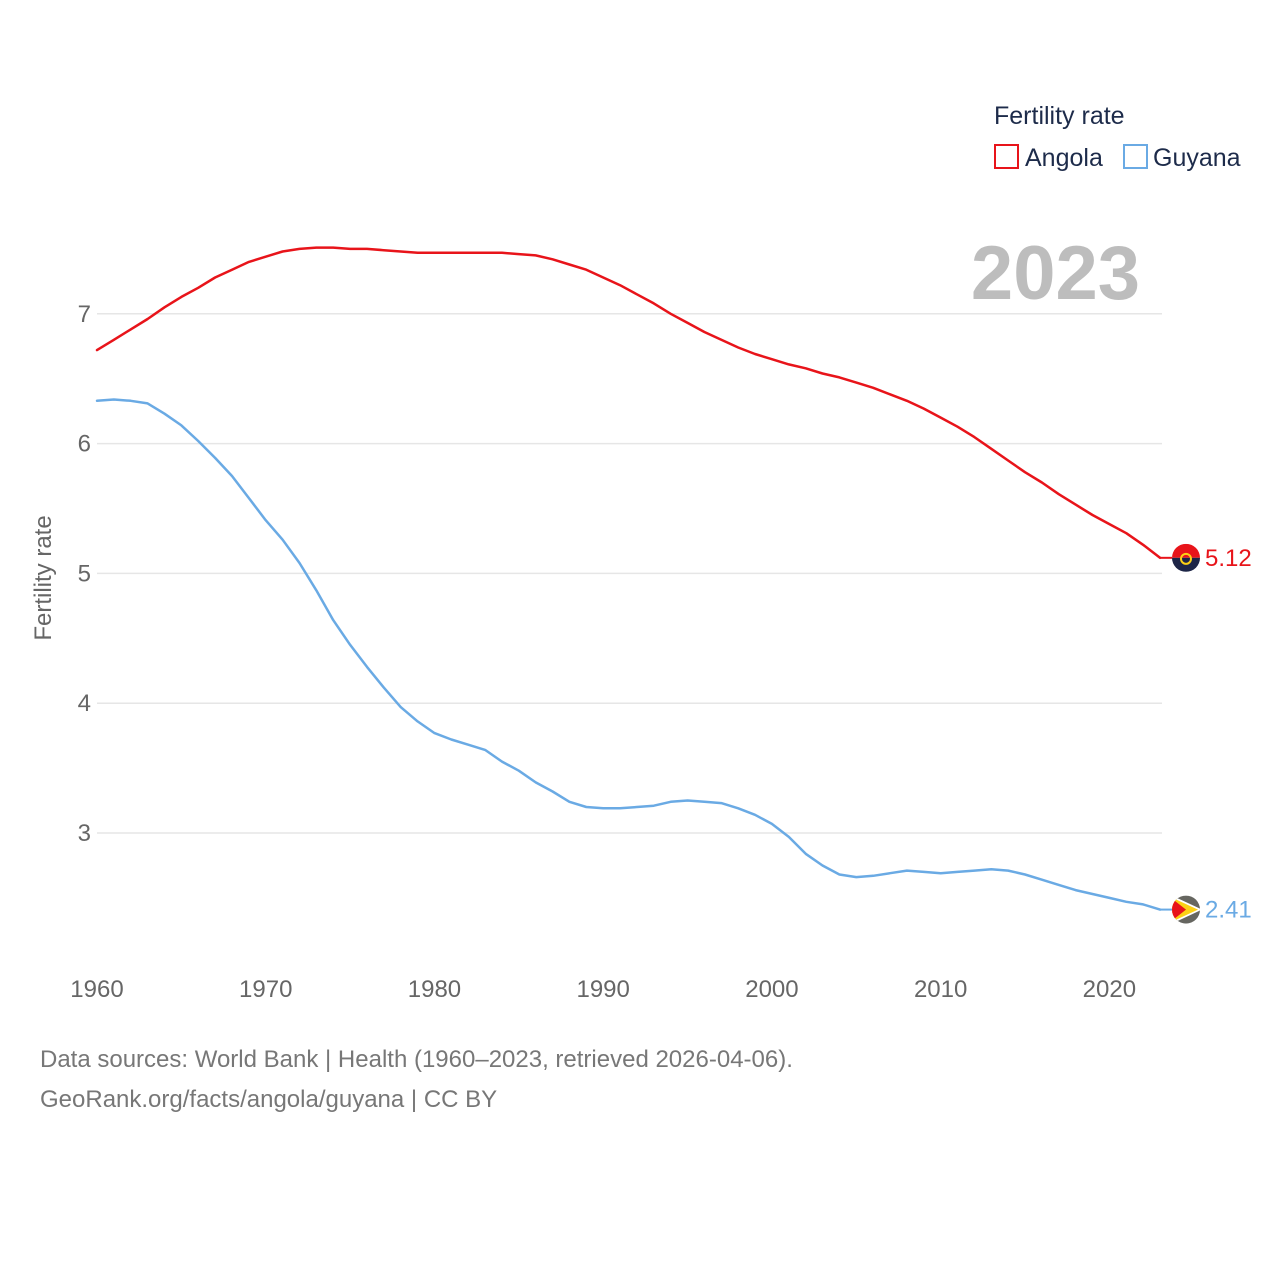 The width and height of the screenshot is (1280, 1280). I want to click on y-tick-label: 6, so click(84, 444).